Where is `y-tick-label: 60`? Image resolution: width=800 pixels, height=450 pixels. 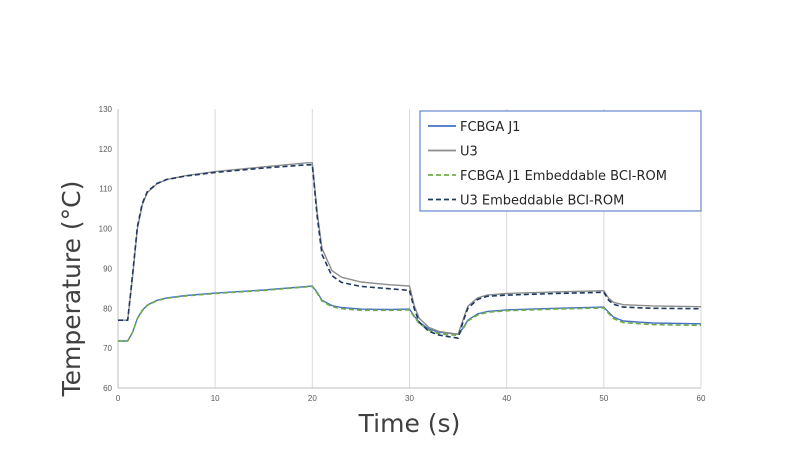
y-tick-label: 60 is located at coordinates (107, 388).